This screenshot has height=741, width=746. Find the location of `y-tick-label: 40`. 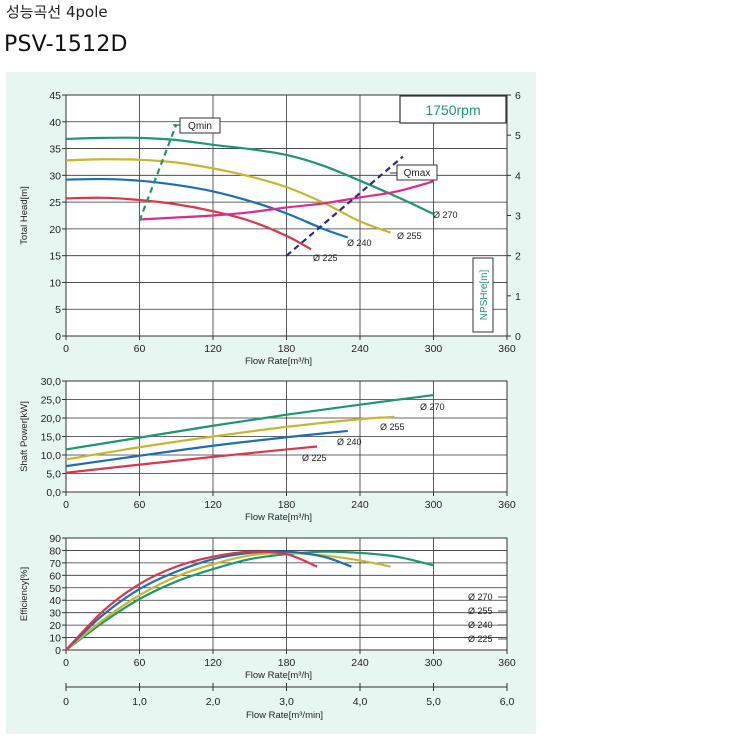

y-tick-label: 40 is located at coordinates (55, 123).